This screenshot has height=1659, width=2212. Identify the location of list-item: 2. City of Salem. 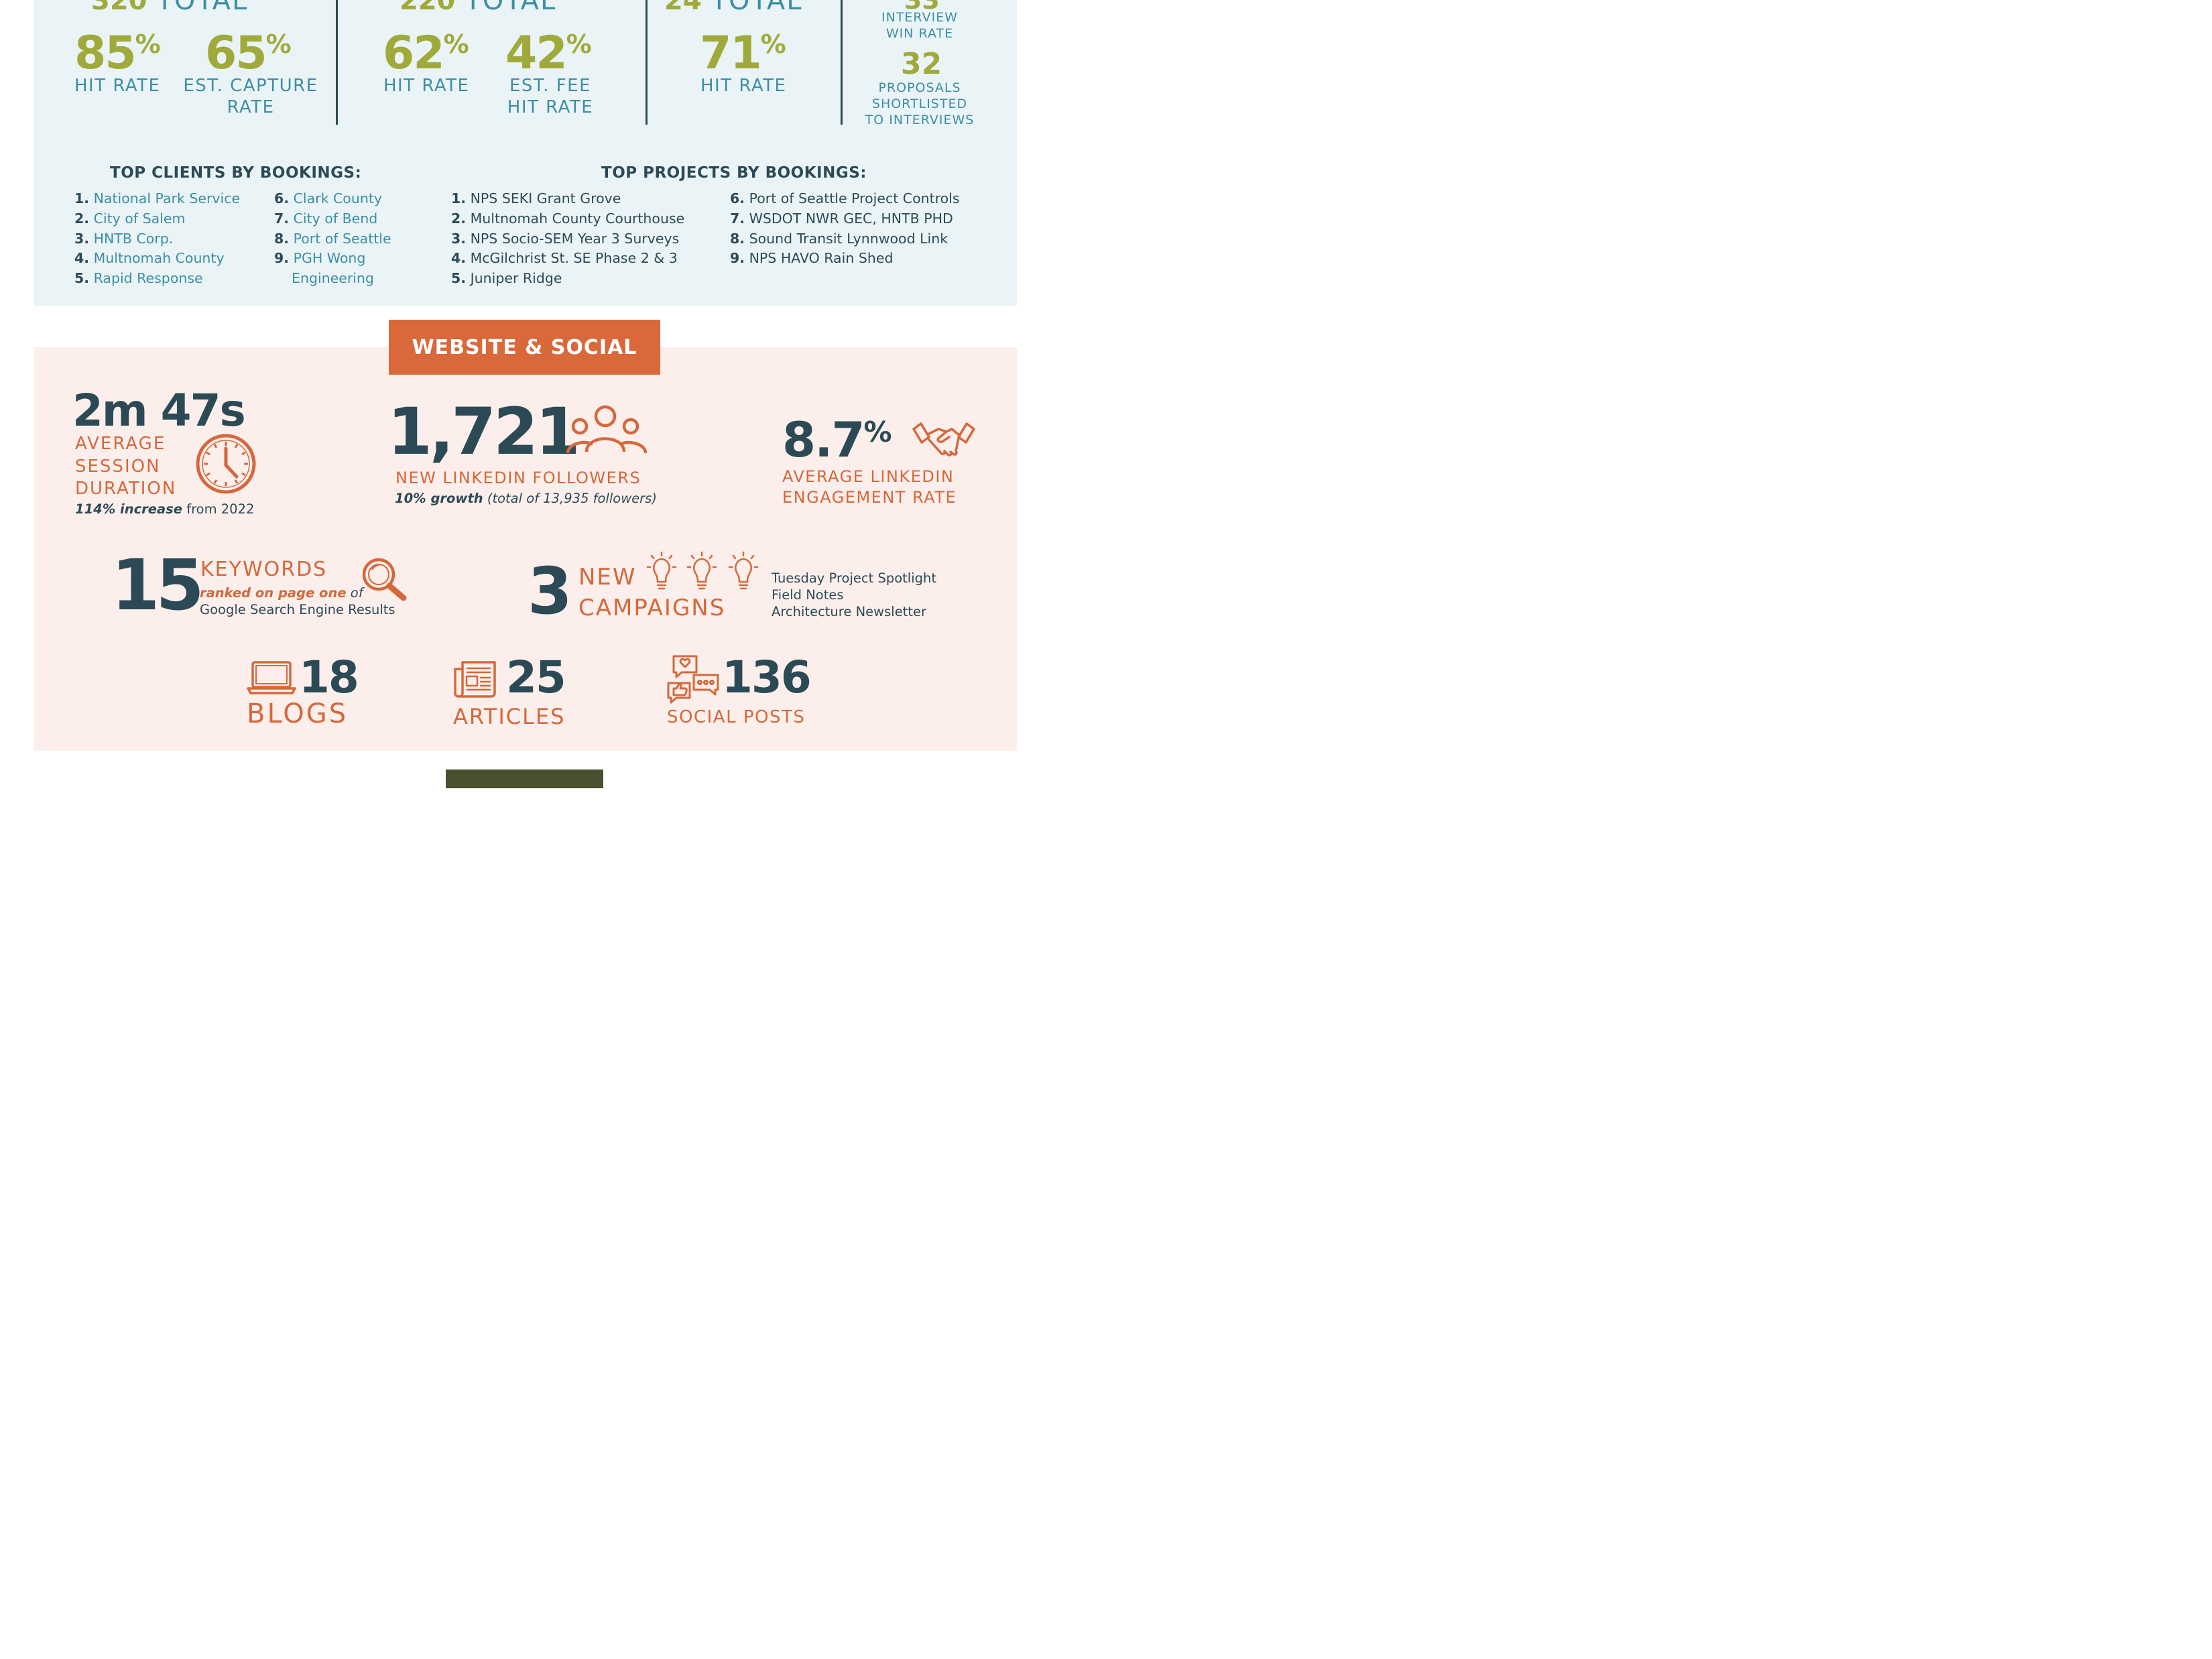
(130, 218).